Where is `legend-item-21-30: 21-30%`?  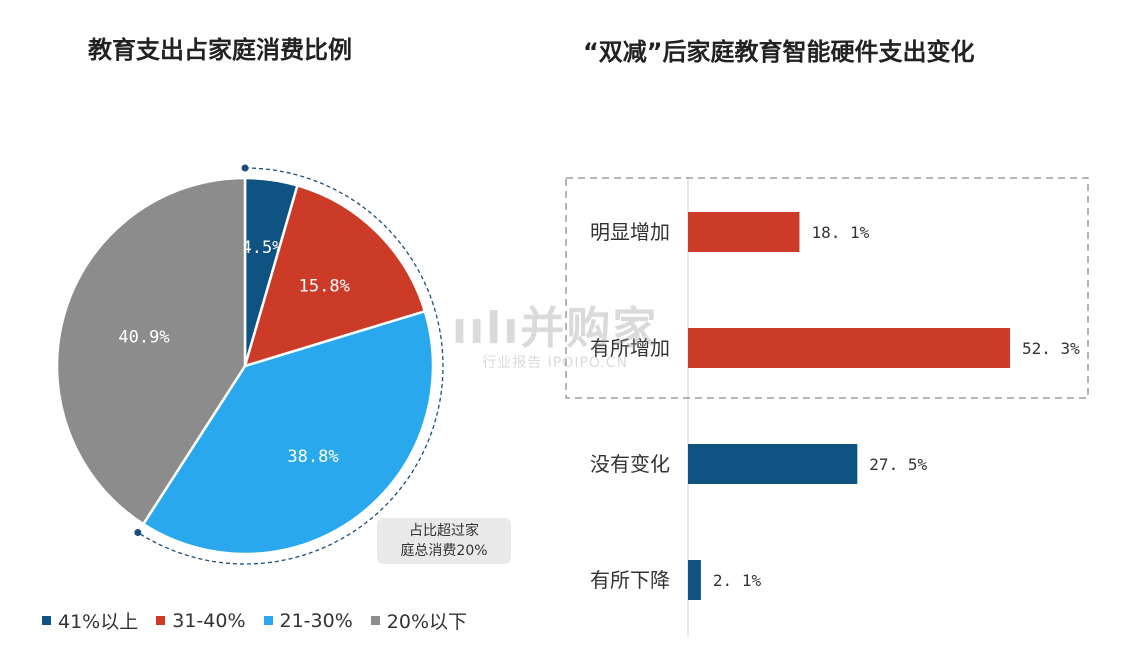
legend-item-21-30: 21-30% is located at coordinates (308, 620).